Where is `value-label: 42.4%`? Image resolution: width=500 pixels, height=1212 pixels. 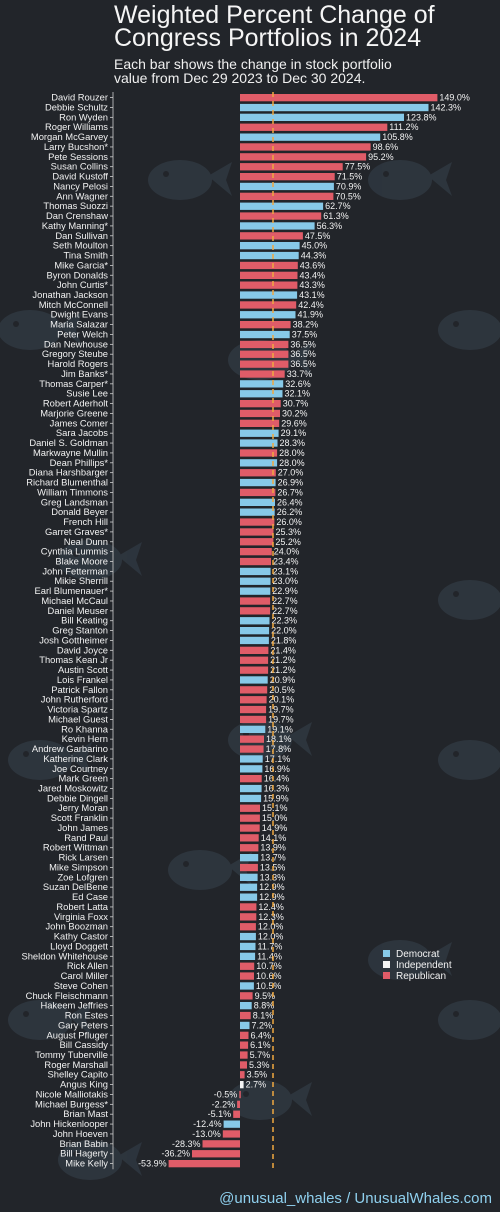
value-label: 42.4% is located at coordinates (311, 305).